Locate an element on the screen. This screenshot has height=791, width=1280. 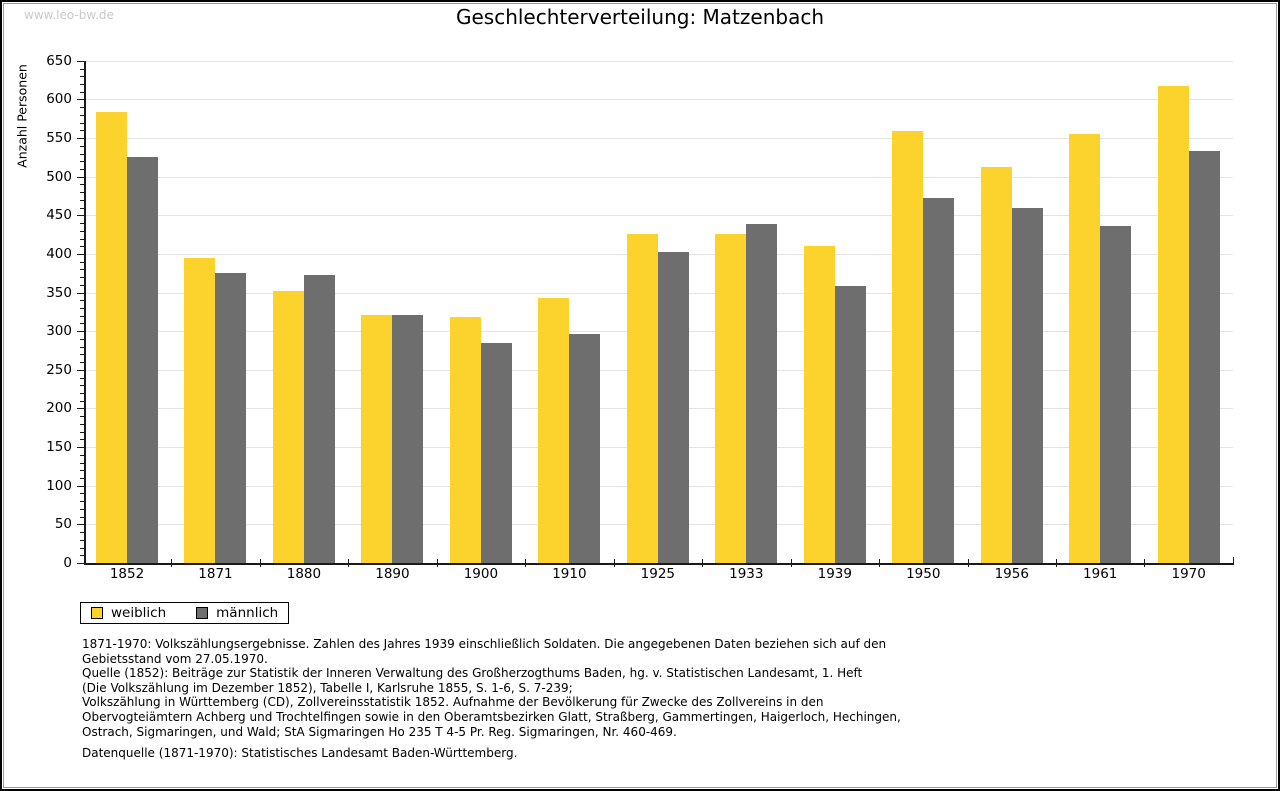
legend-label-männlich: männlich is located at coordinates (247, 613).